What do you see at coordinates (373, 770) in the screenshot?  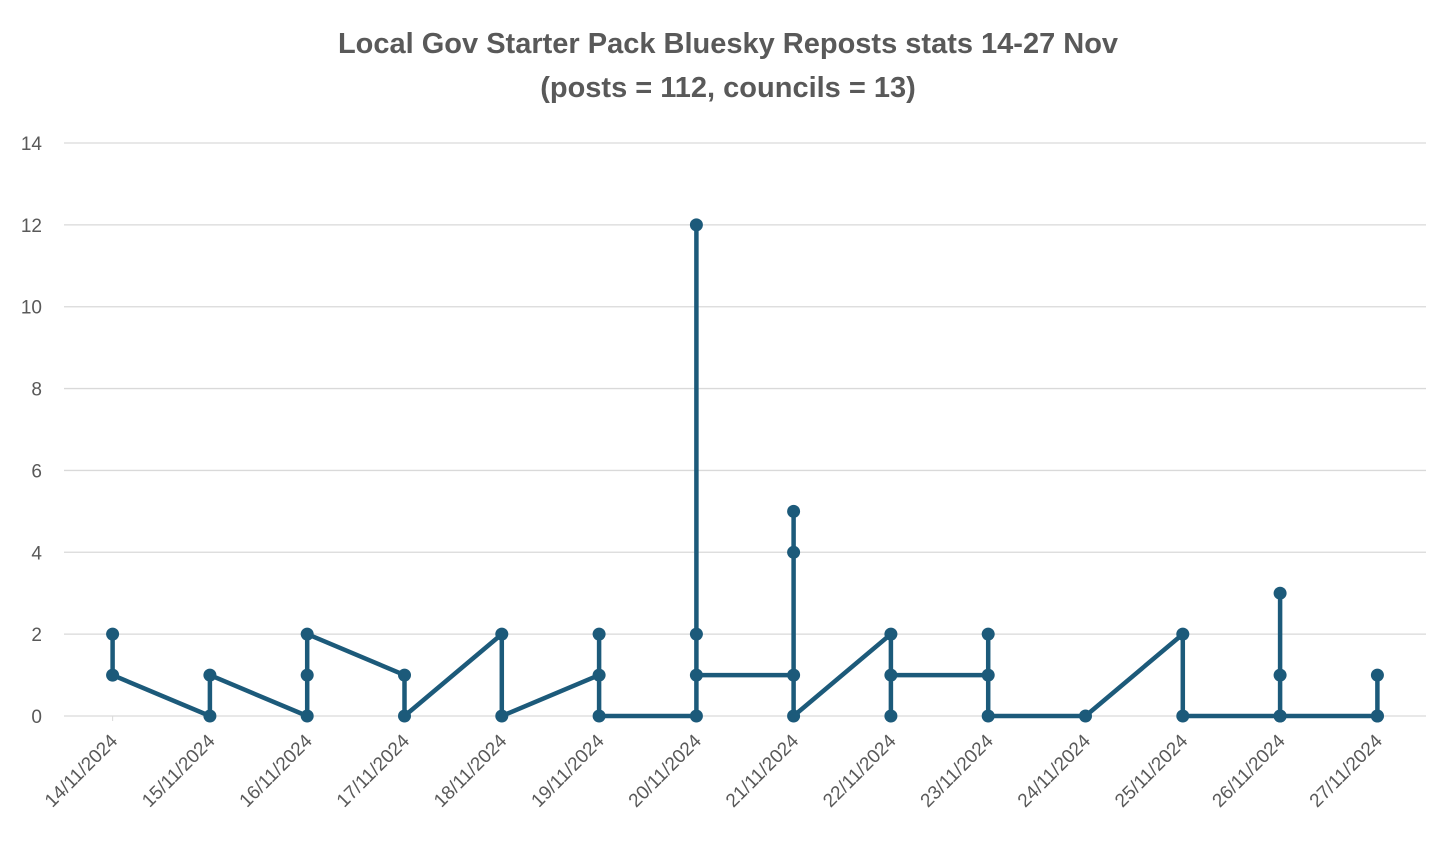 I see `x-tick-label: 17/11/2024` at bounding box center [373, 770].